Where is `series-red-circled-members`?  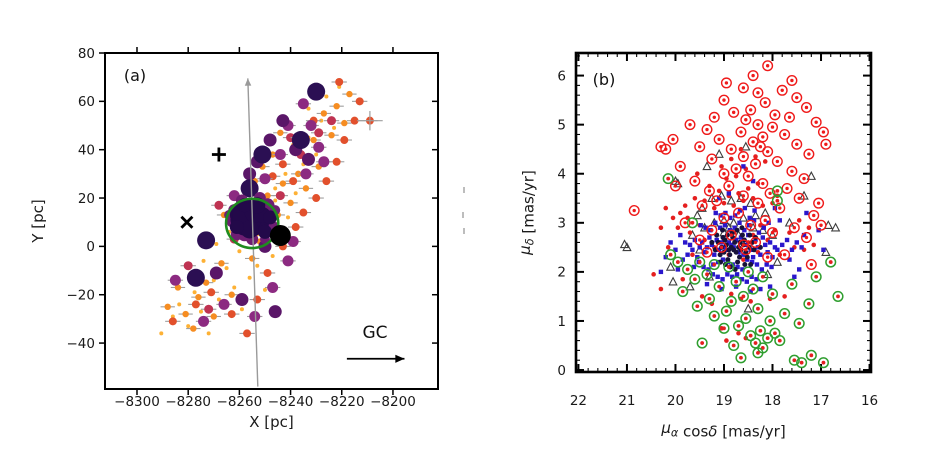 series-red-circled-members is located at coordinates (730, 165).